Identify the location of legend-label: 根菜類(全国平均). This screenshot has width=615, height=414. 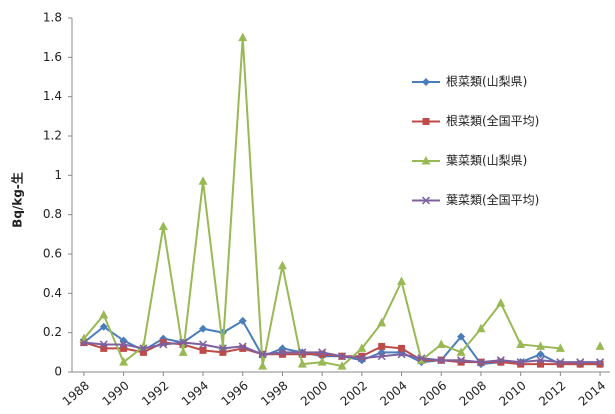
(492, 120).